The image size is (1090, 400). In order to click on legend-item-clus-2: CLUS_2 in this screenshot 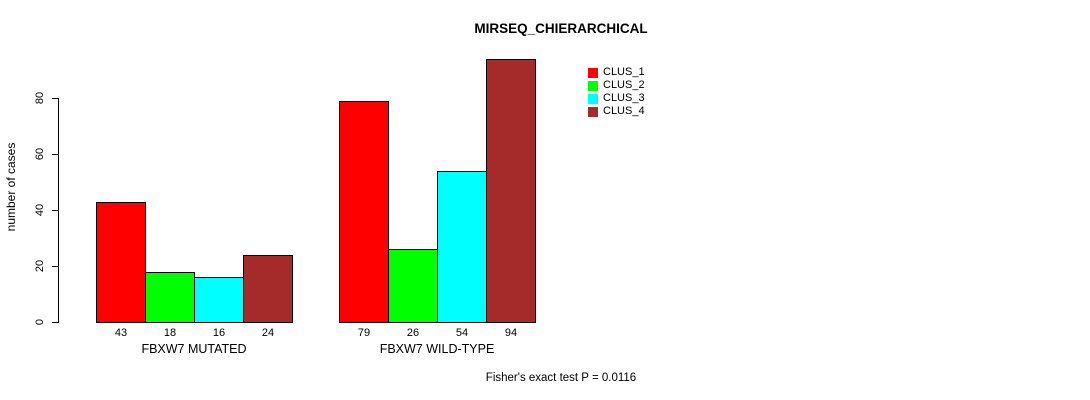, I will do `click(616, 85)`.